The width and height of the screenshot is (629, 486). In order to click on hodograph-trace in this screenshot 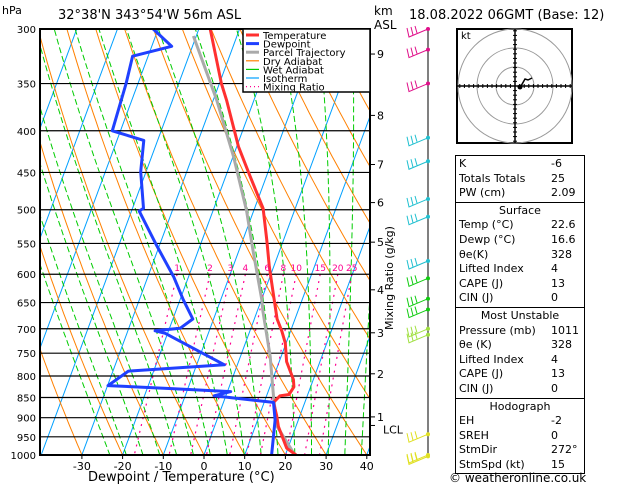, I will do `click(526, 82)`.